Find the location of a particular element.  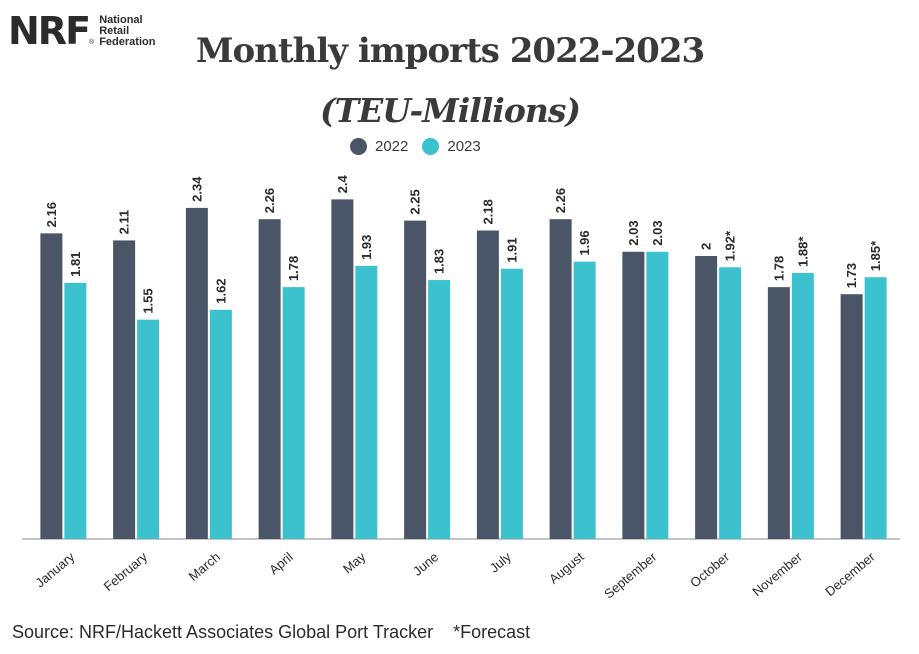

bar-2022-march is located at coordinates (196, 373).